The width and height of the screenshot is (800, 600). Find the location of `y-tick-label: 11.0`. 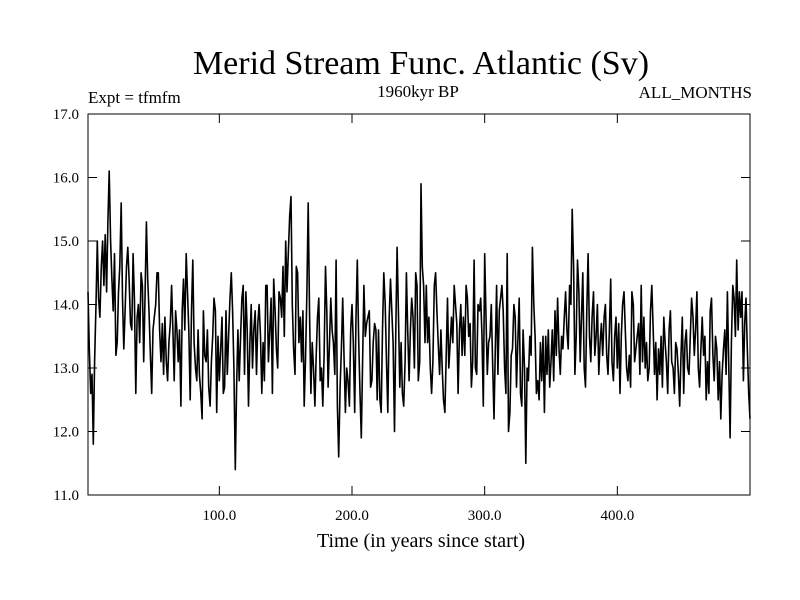

y-tick-label: 11.0 is located at coordinates (66, 496).